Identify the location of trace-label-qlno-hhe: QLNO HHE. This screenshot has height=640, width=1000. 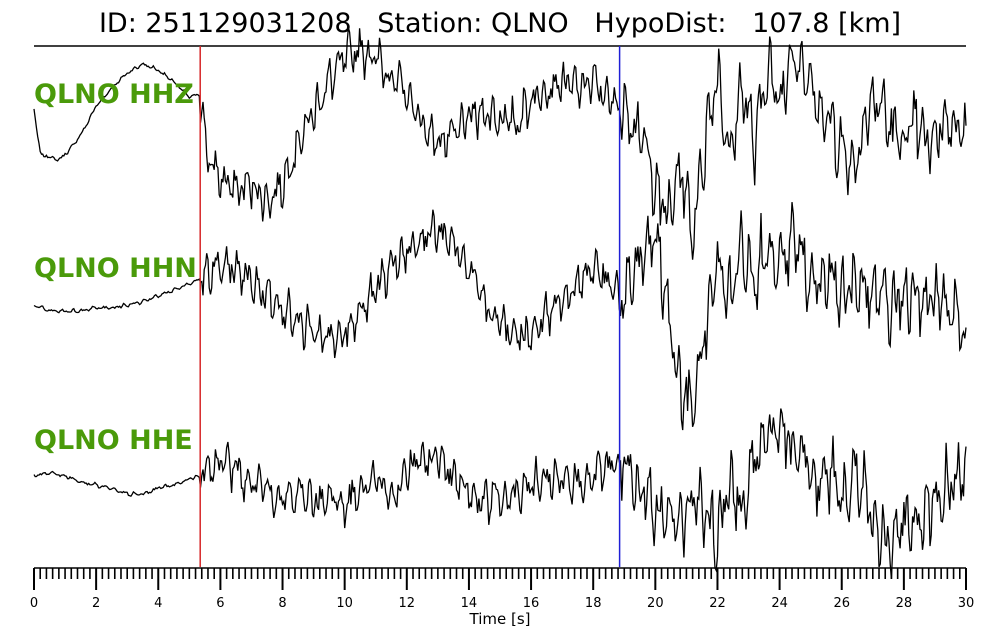
(113, 440).